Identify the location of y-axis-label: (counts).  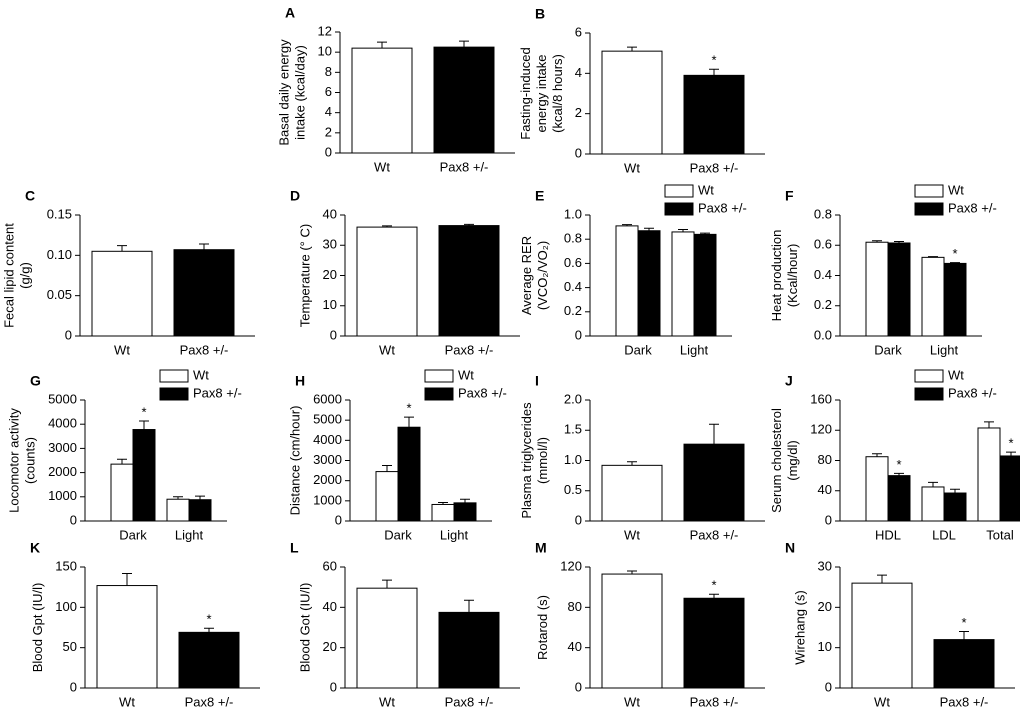
(29, 460).